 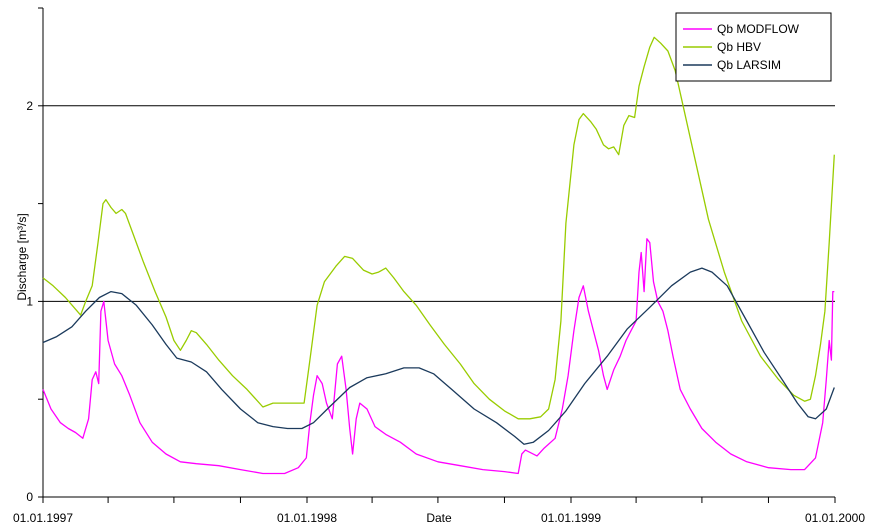 What do you see at coordinates (43, 518) in the screenshot?
I see `x-tick-label: 01.01.1997` at bounding box center [43, 518].